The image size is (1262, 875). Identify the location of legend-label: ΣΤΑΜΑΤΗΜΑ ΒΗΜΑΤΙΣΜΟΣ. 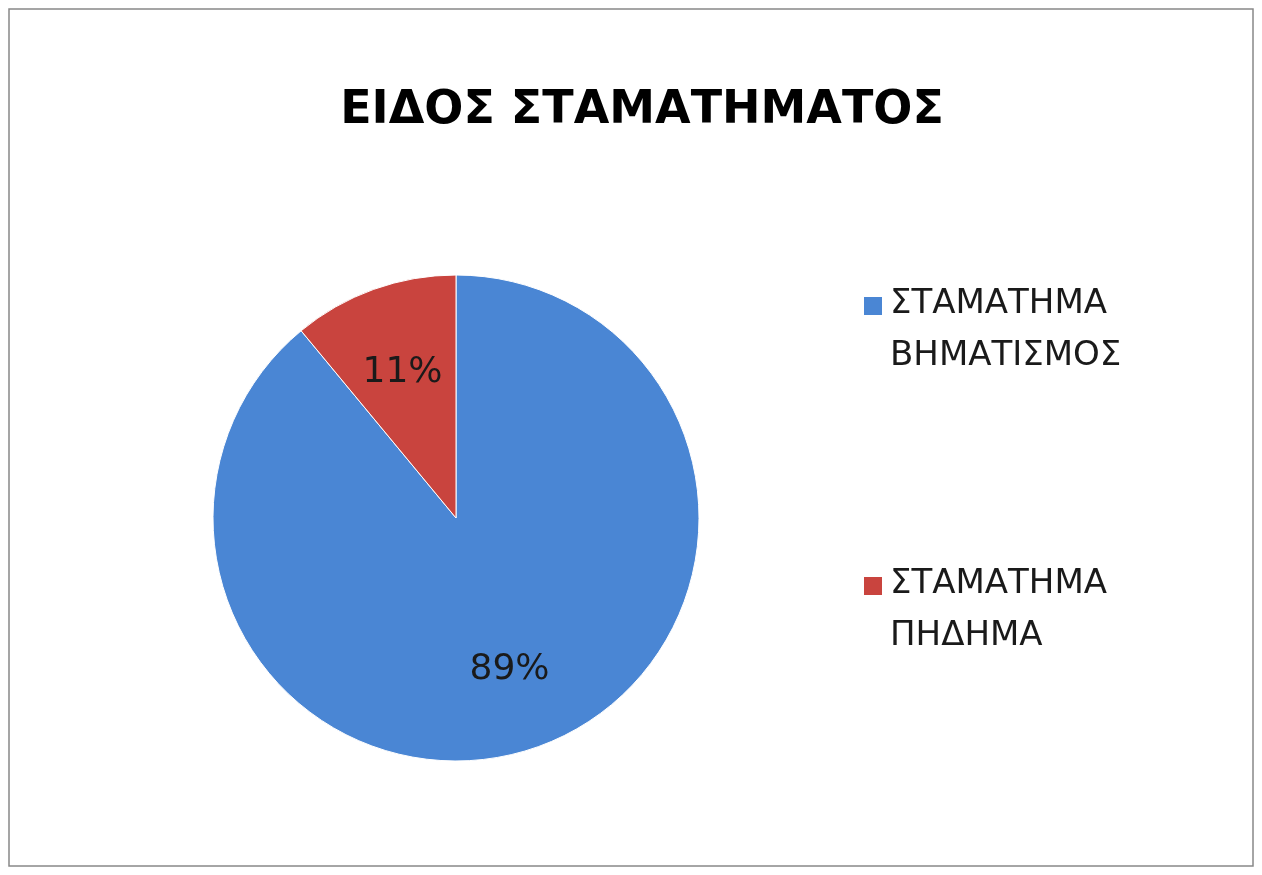
(1006, 327).